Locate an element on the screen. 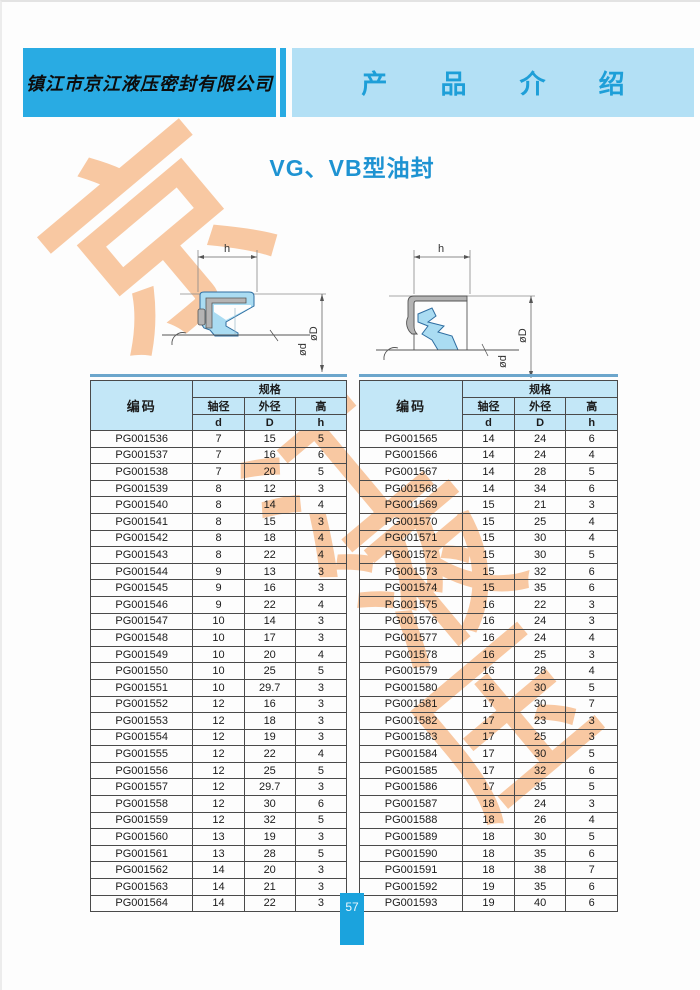  code-cell: PG001588 is located at coordinates (411, 820).